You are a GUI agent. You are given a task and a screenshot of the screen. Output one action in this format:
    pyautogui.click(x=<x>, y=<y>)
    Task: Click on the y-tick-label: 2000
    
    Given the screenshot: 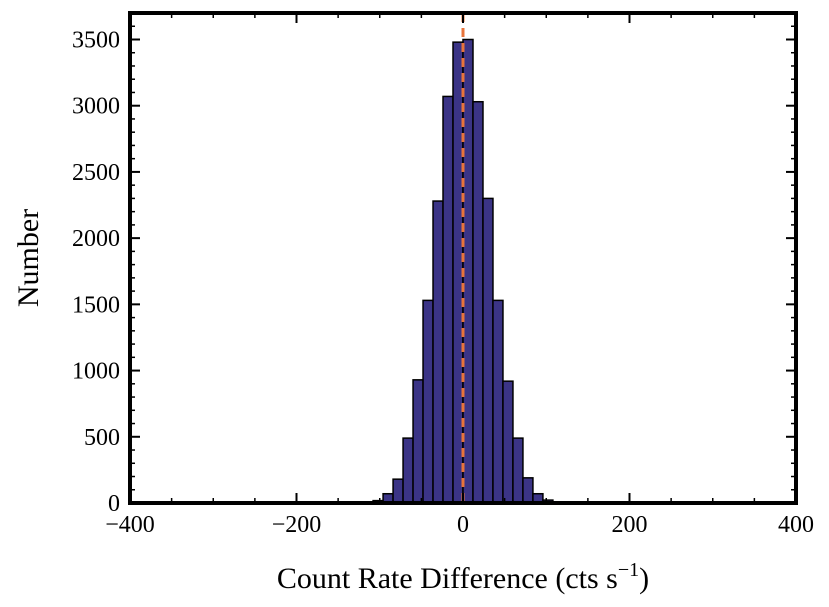 What is the action you would take?
    pyautogui.click(x=96, y=239)
    